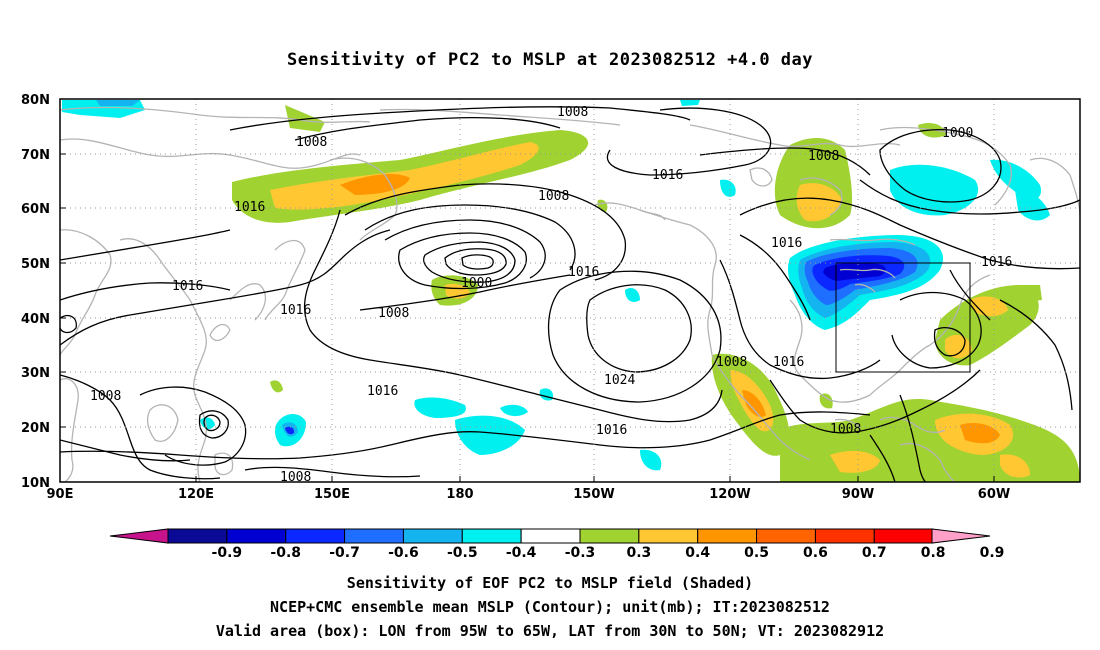 This screenshot has width=1100, height=650. Describe the element at coordinates (521, 553) in the screenshot. I see `colorbar-tick-label: -0.4` at that location.